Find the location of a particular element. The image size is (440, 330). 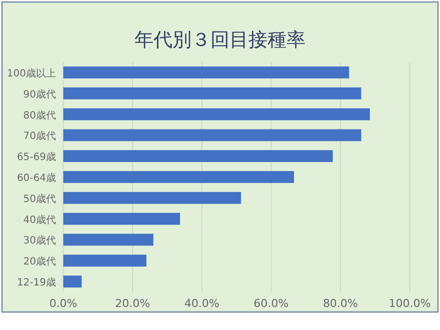

x-tick-label: 60.0% is located at coordinates (271, 303).